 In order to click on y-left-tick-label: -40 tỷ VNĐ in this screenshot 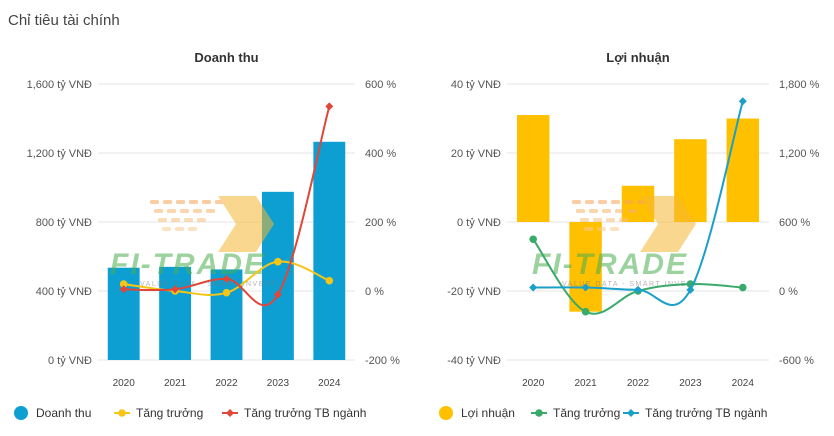, I will do `click(474, 361)`.